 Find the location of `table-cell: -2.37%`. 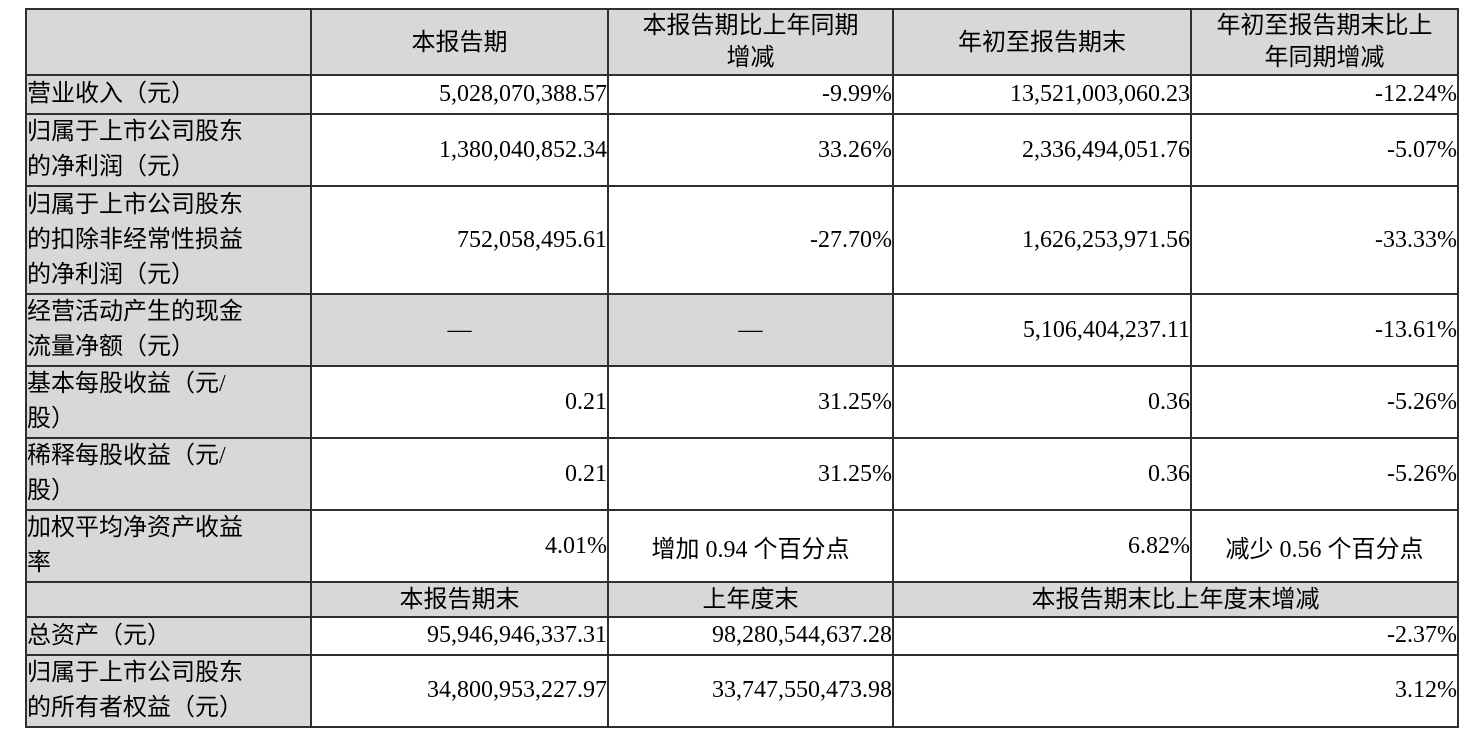

table-cell: -2.37% is located at coordinates (1175, 636).